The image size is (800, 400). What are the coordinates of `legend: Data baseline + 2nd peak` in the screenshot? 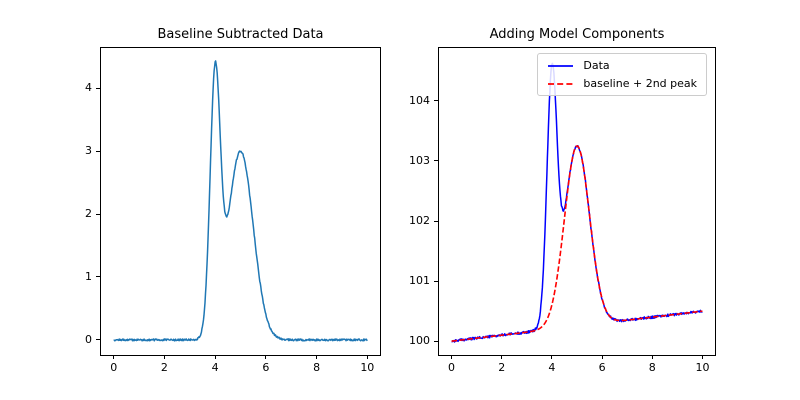 It's located at (622, 74).